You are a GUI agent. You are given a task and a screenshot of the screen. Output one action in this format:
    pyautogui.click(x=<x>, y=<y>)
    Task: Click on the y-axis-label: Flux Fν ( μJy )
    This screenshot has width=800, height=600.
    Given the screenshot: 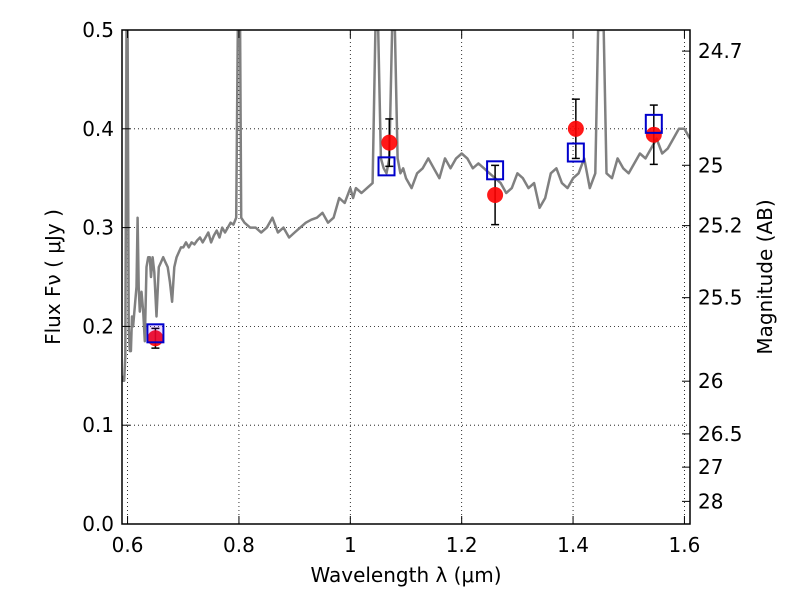 What is the action you would take?
    pyautogui.click(x=53, y=277)
    